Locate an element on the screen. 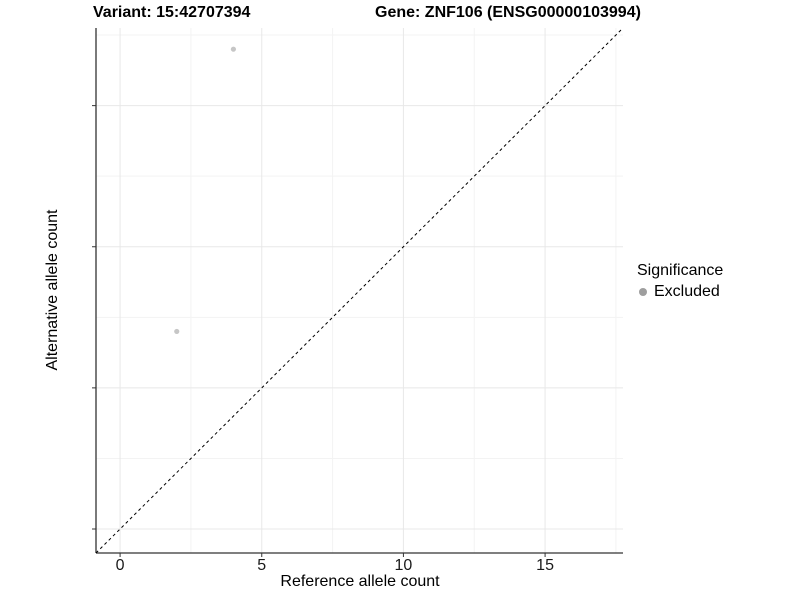 The height and width of the screenshot is (600, 800). legend-title: Significance is located at coordinates (680, 270).